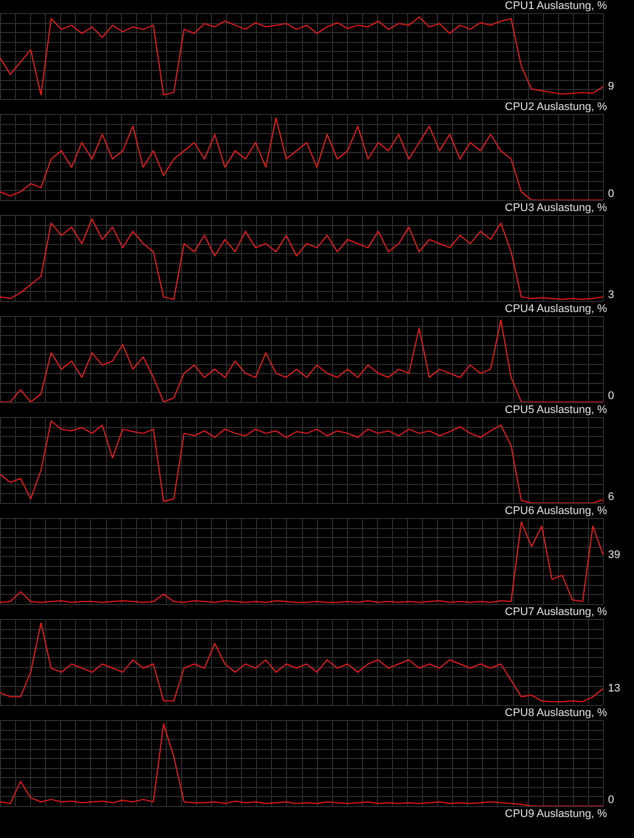 The width and height of the screenshot is (634, 838). What do you see at coordinates (556, 6) in the screenshot?
I see `chart-title: CPU1 Auslastung, %` at bounding box center [556, 6].